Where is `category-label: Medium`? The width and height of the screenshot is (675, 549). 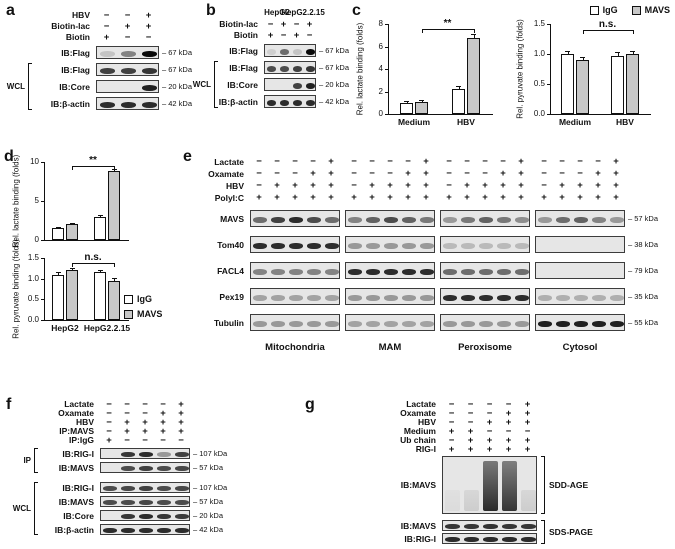
category-label: Medium is located at coordinates (414, 122).